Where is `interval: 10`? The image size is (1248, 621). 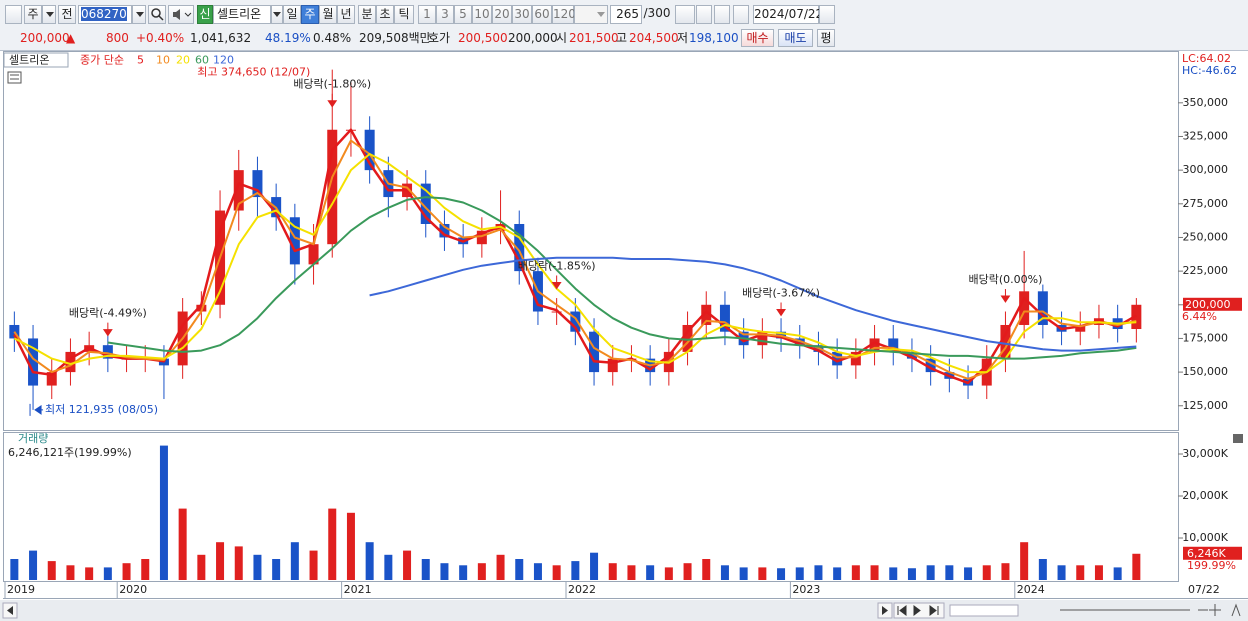
interval: 10 is located at coordinates (482, 14).